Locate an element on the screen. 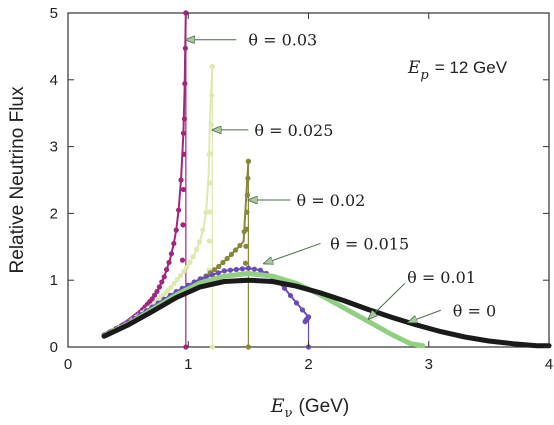  ep-symbol: E is located at coordinates (414, 68).